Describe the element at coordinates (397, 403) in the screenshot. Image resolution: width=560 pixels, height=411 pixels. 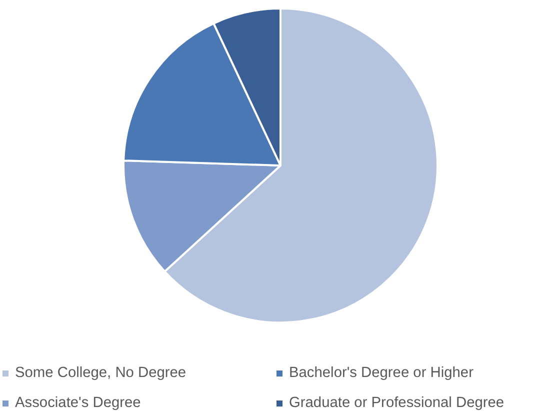
I see `legend-label: Graduate or Professional Degree` at that location.